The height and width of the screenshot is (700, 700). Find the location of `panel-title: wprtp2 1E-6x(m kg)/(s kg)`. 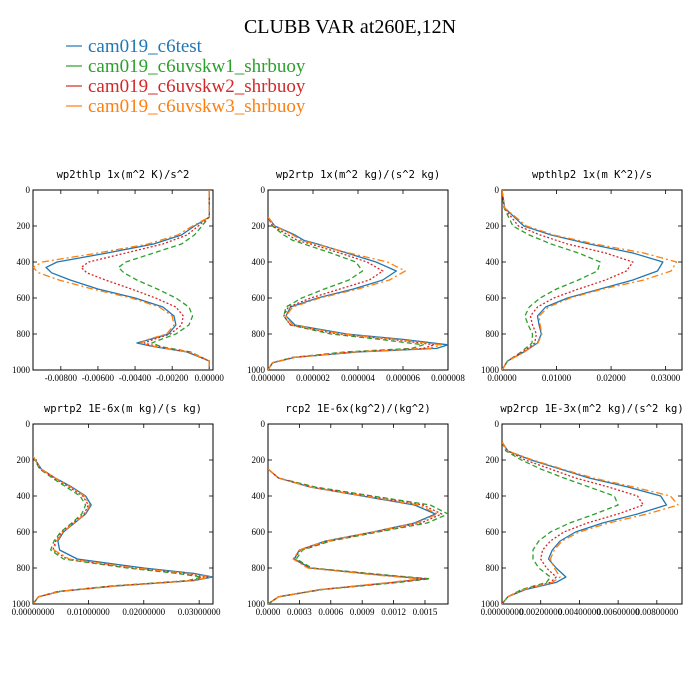

panel-title: wprtp2 1E-6x(m kg)/(s kg) is located at coordinates (123, 409).